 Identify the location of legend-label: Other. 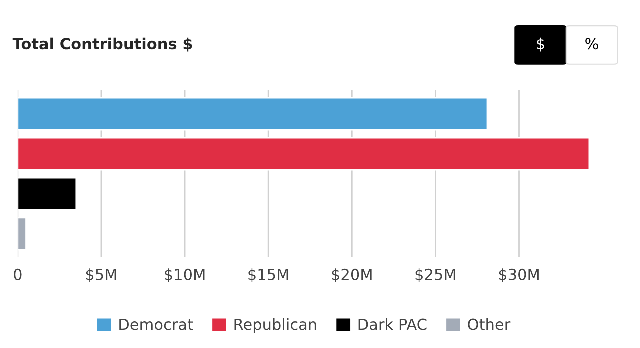
(489, 324).